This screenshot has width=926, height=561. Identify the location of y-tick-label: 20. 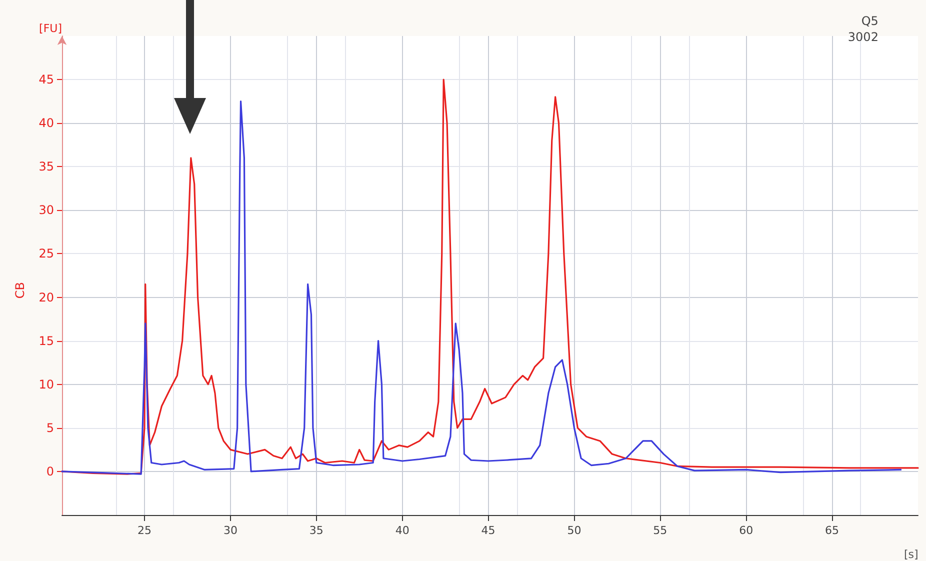
(46, 297).